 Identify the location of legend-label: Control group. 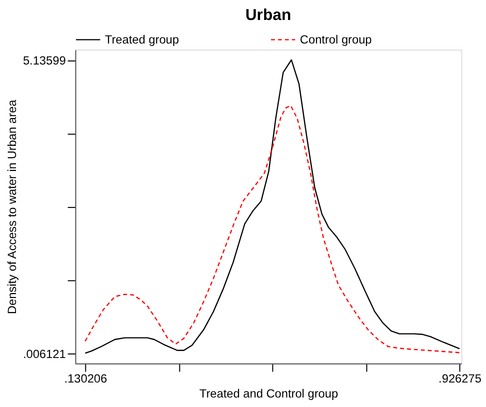
(336, 39).